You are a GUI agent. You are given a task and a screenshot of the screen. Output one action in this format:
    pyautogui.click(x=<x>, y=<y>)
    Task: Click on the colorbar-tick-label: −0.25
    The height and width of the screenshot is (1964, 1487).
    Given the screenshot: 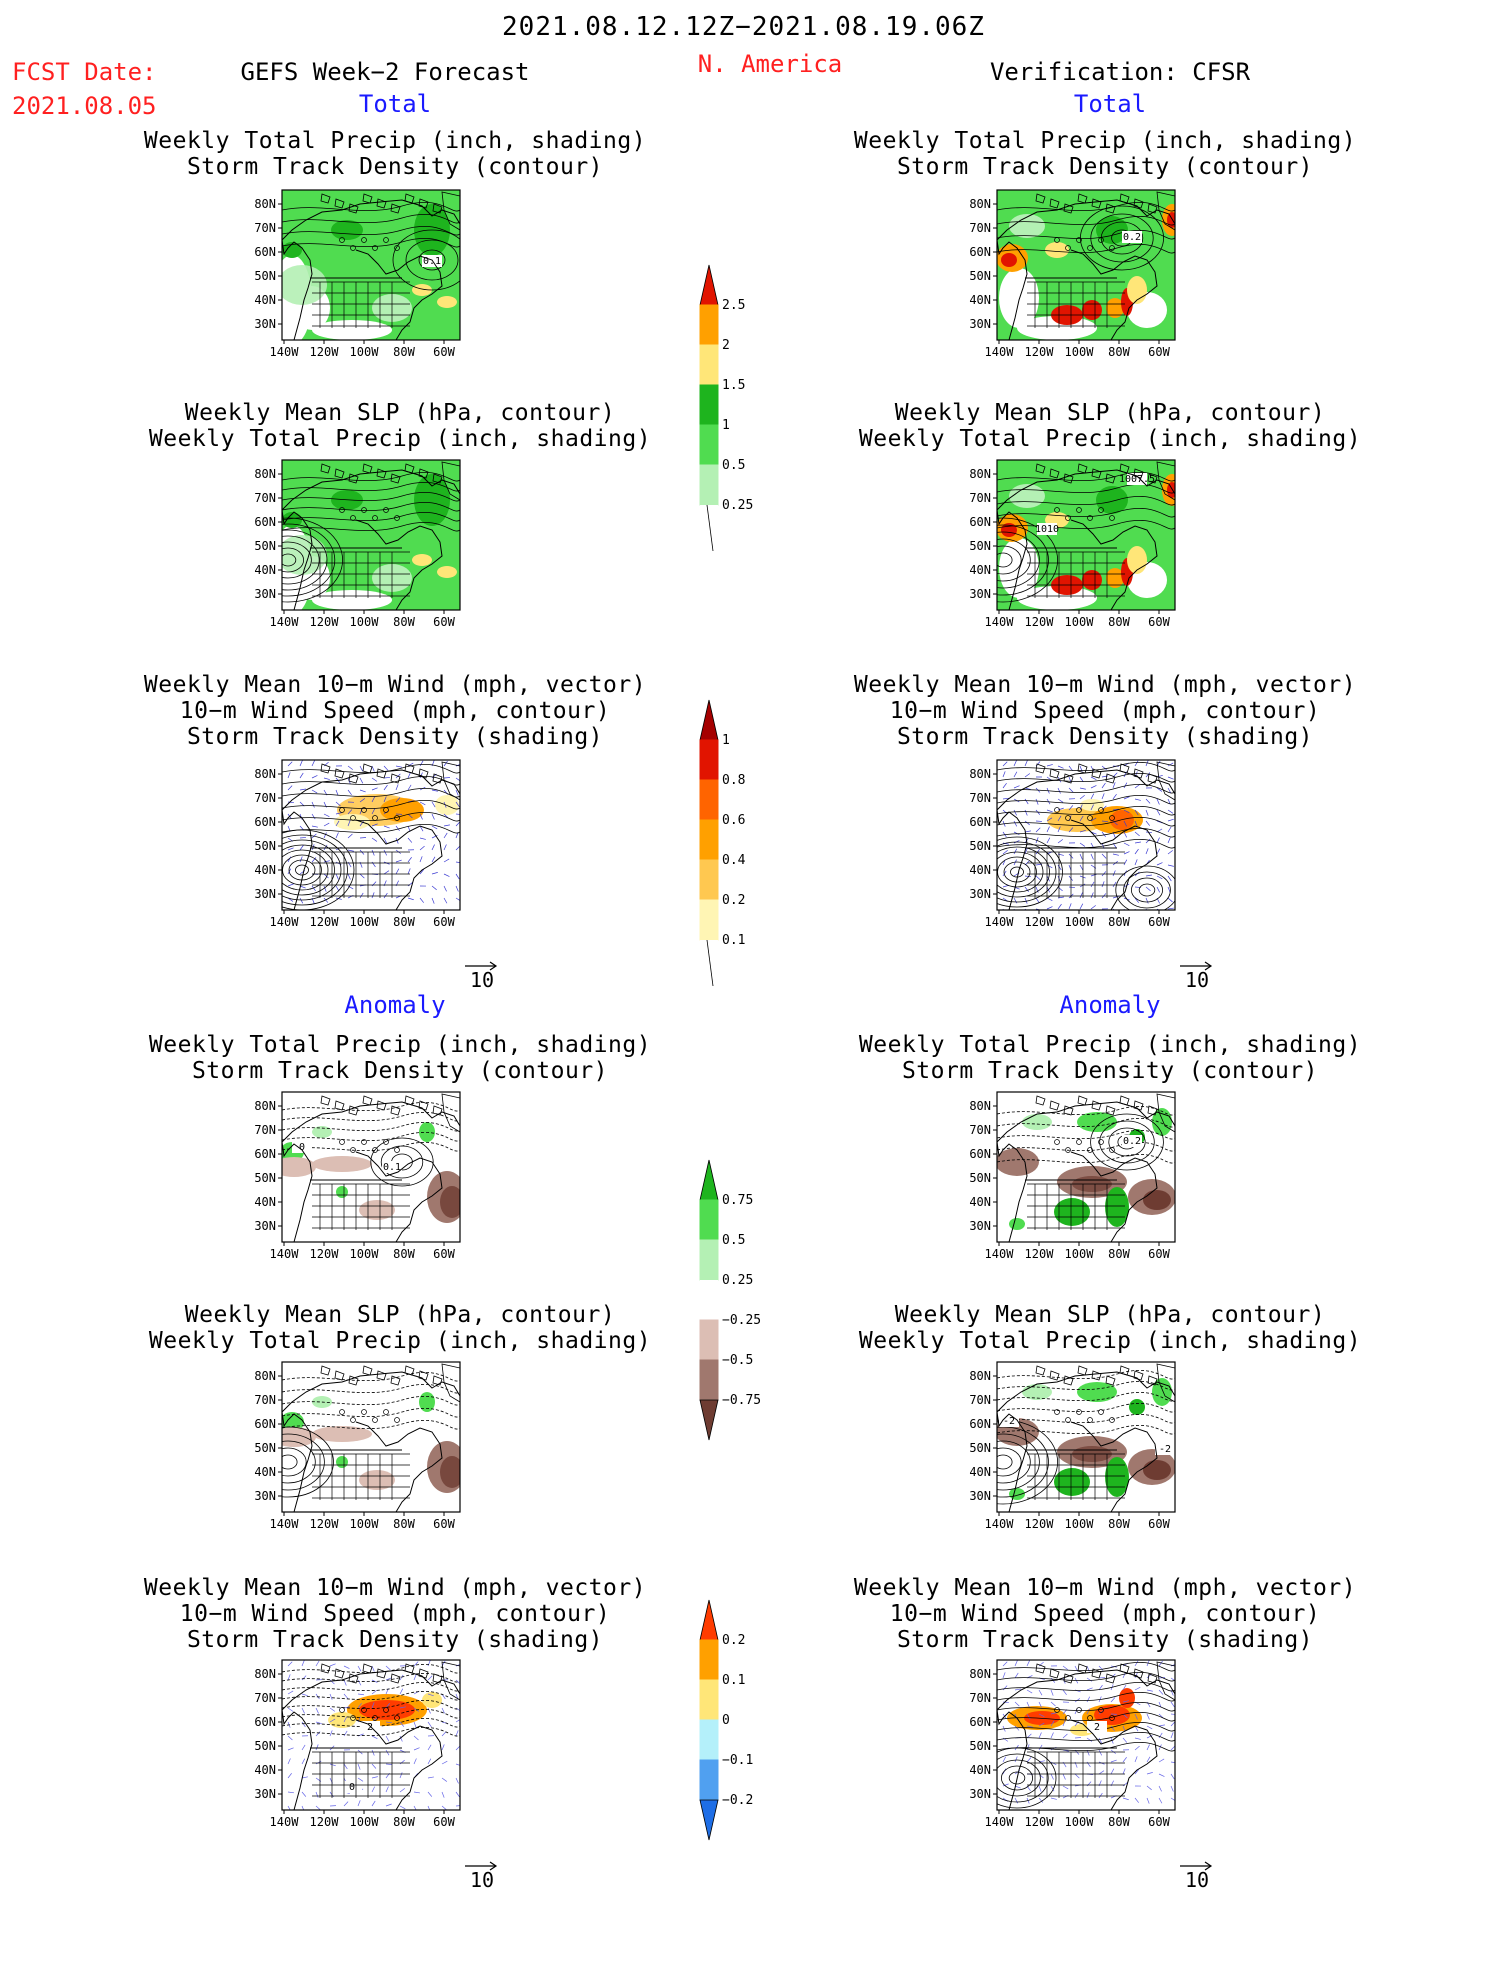 What is the action you would take?
    pyautogui.click(x=741, y=1320)
    